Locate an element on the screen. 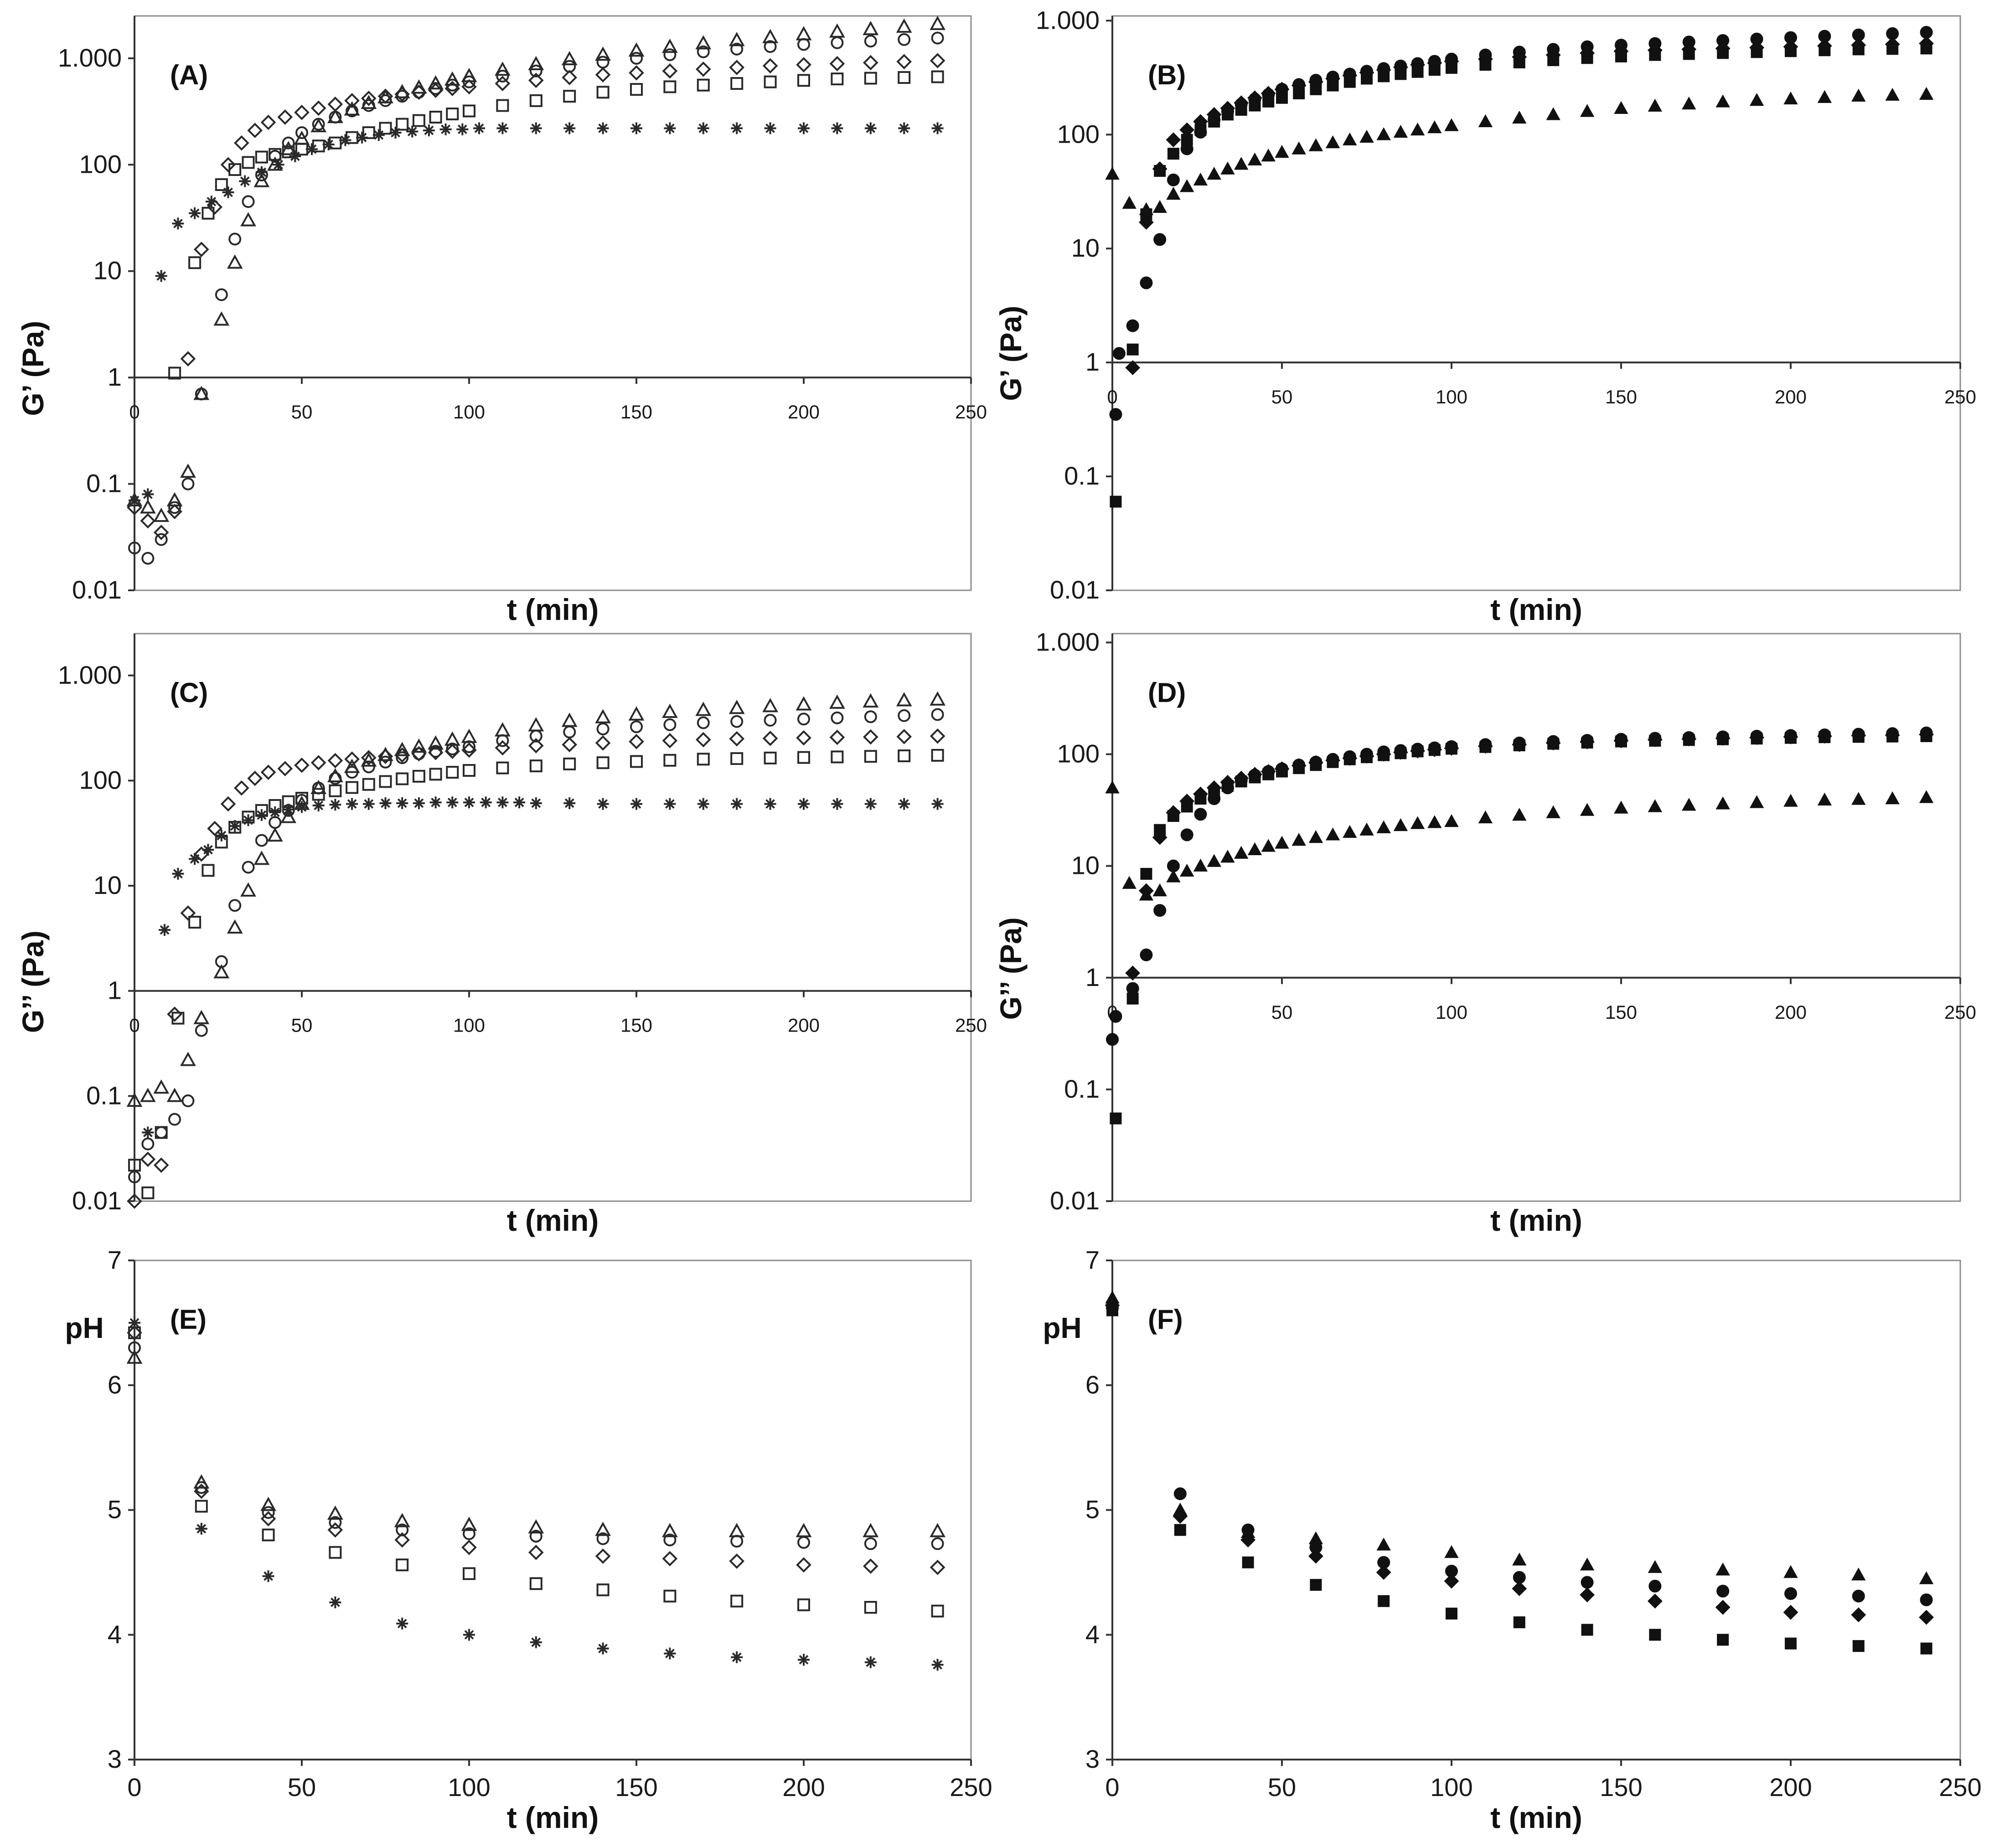 The image size is (1989, 1848). y-tick-label: 10 is located at coordinates (108, 270).